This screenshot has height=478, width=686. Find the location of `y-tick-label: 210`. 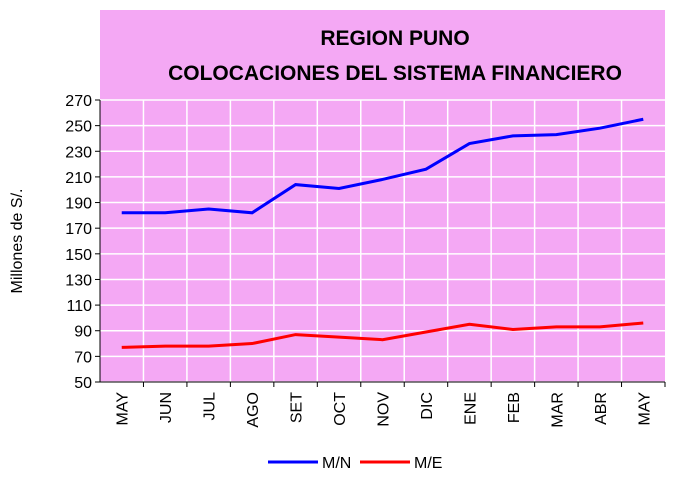

y-tick-label: 210 is located at coordinates (78, 178).